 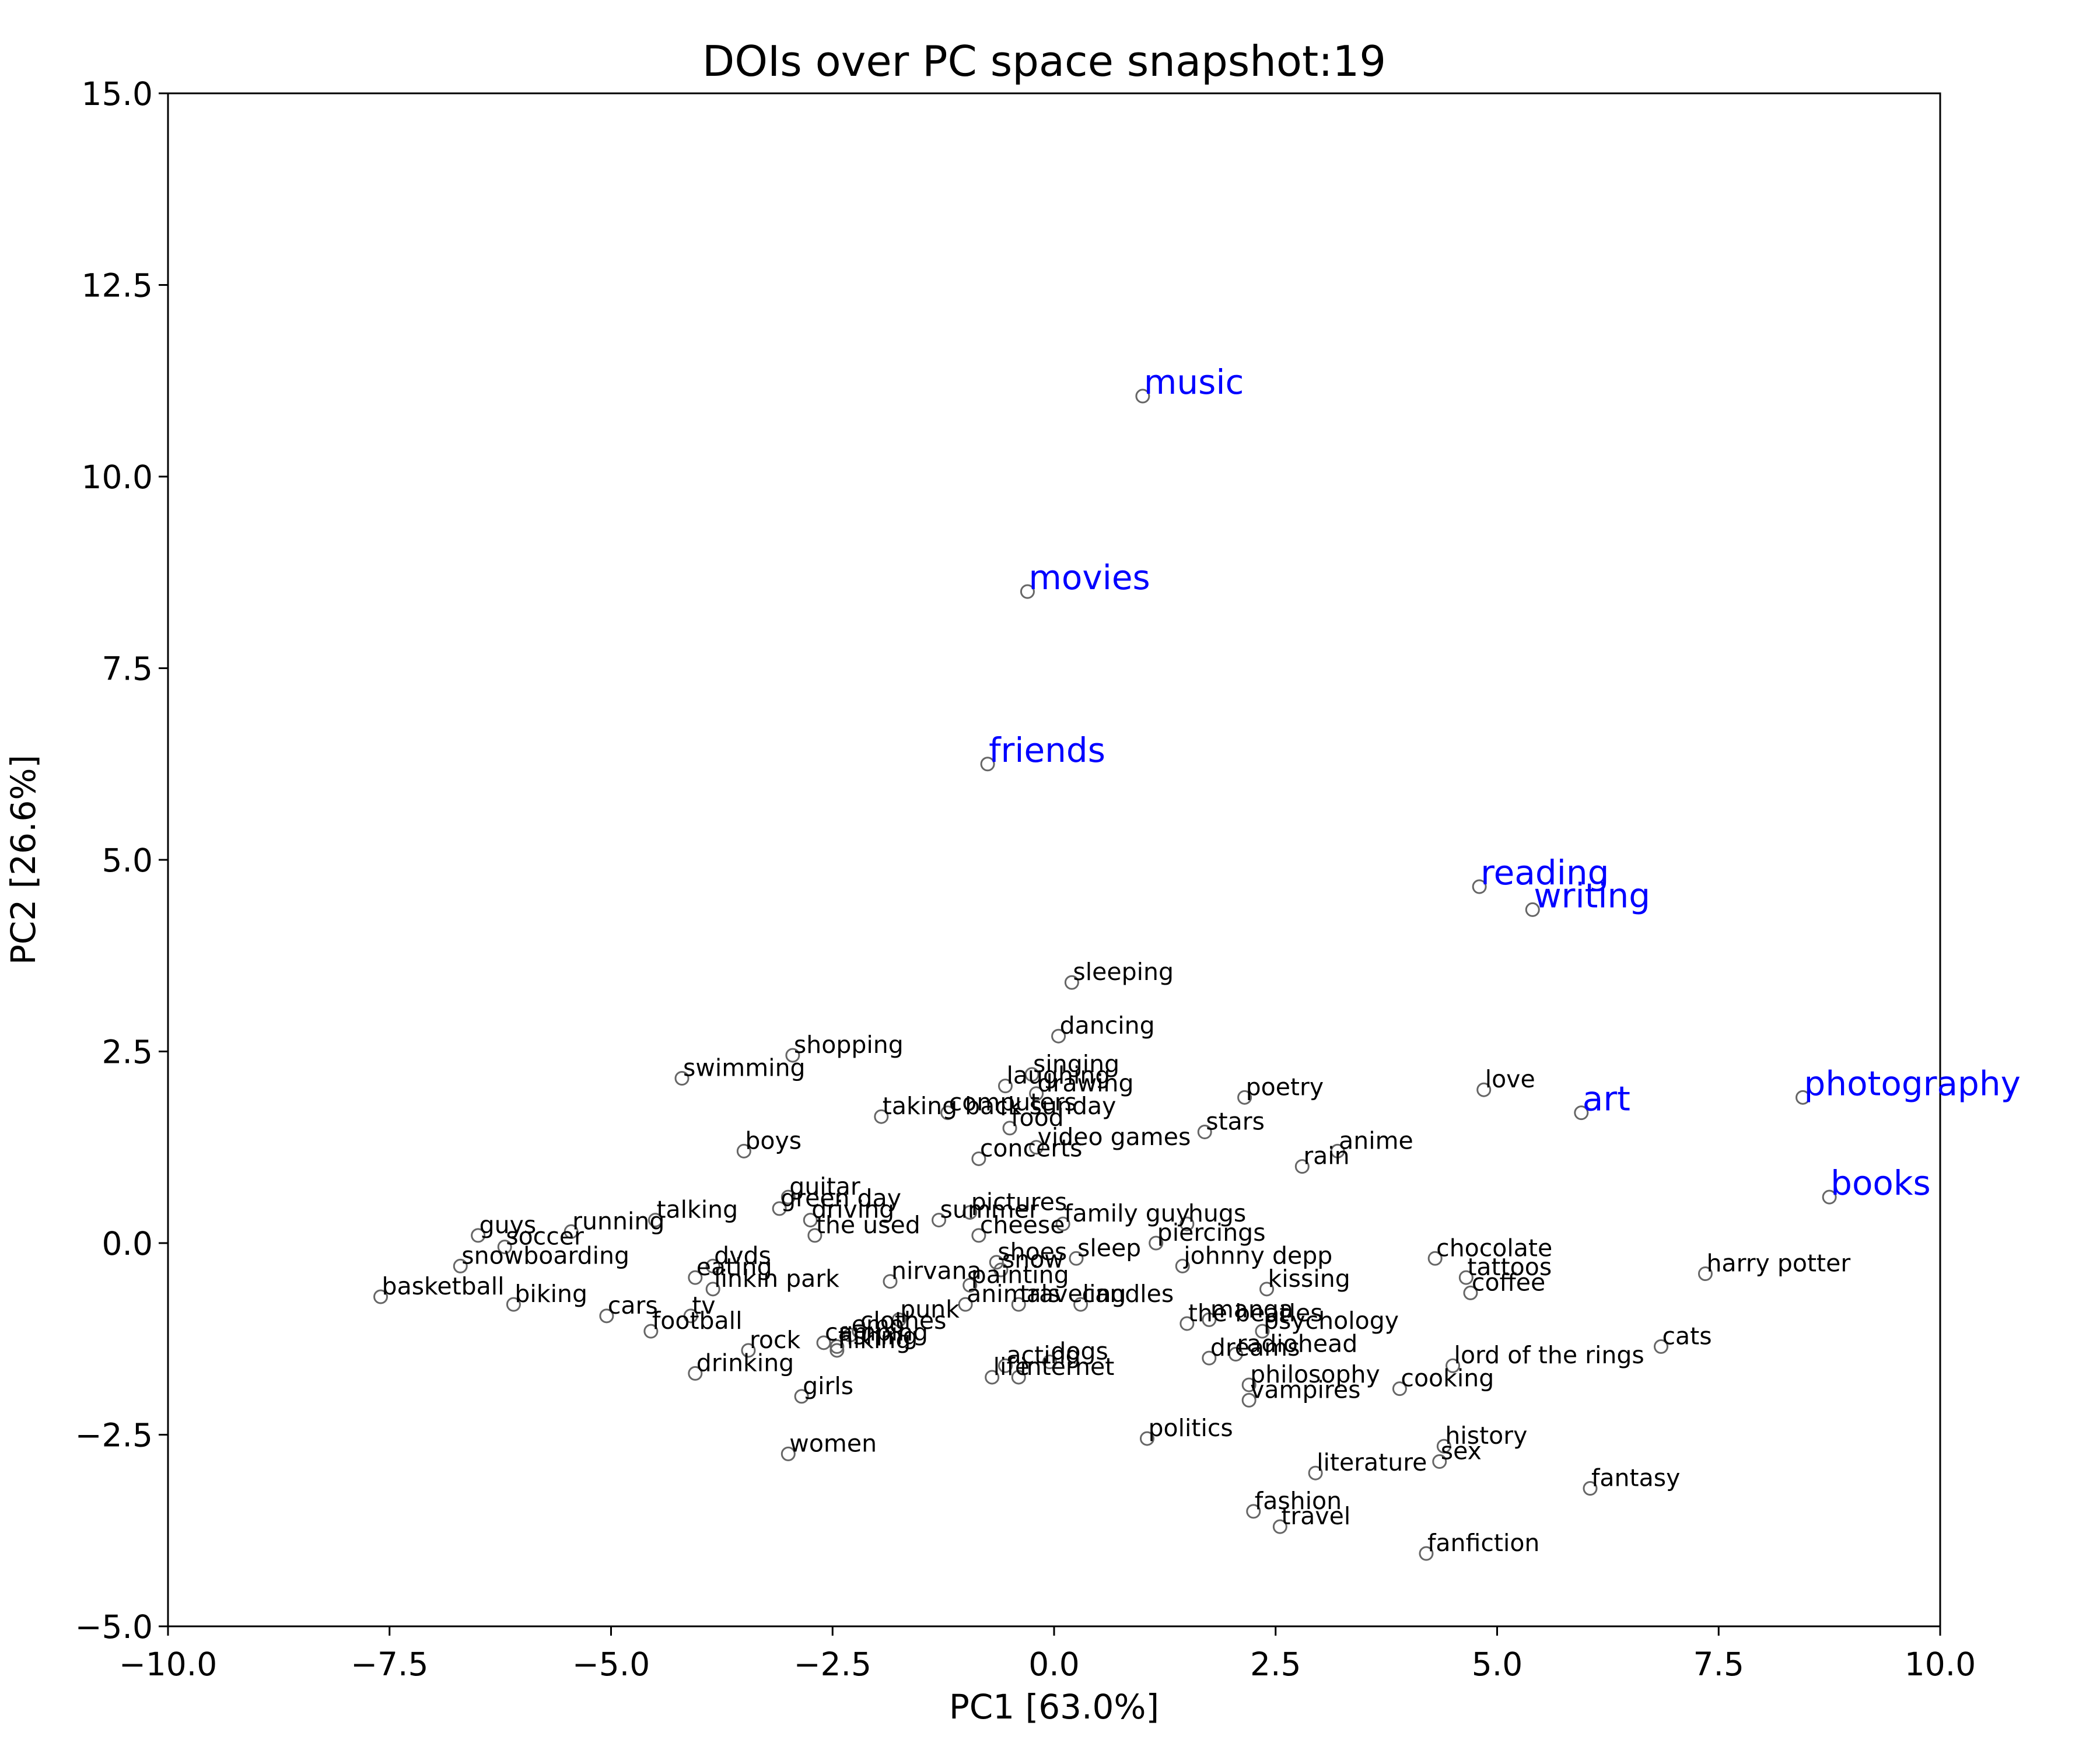 What do you see at coordinates (1470, 1293) in the screenshot?
I see `point-coffee` at bounding box center [1470, 1293].